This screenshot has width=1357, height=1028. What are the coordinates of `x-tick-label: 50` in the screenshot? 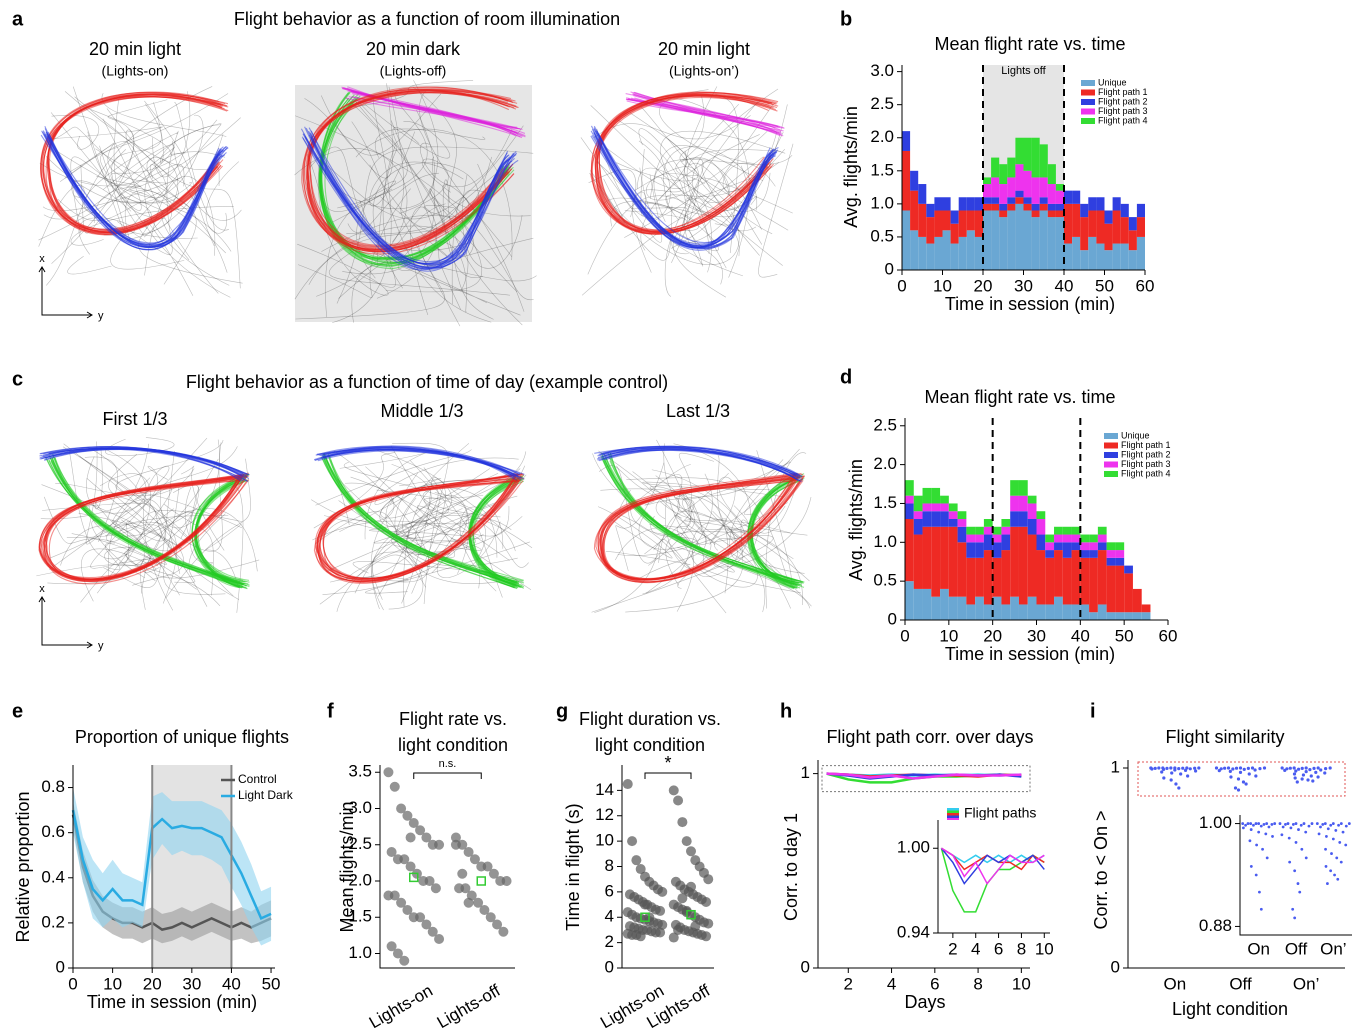 It's located at (1104, 285).